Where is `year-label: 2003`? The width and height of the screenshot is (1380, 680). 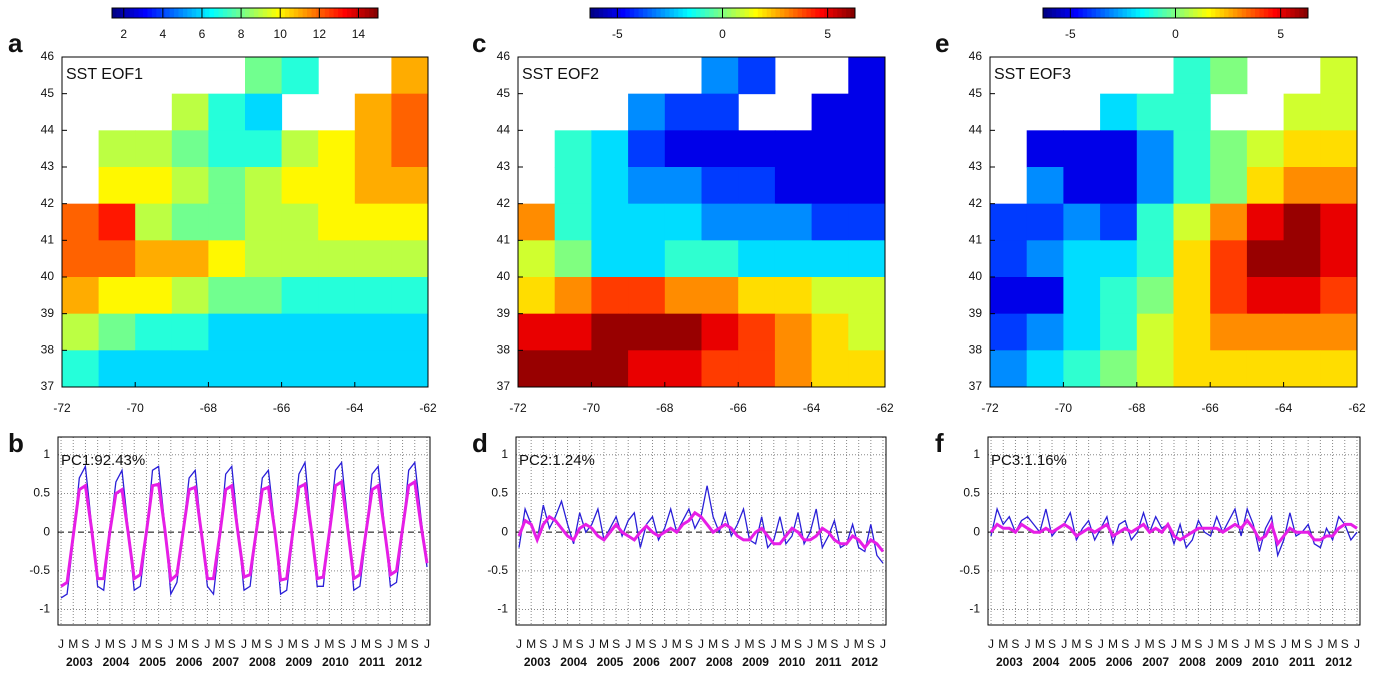 year-label: 2003 is located at coordinates (79, 662).